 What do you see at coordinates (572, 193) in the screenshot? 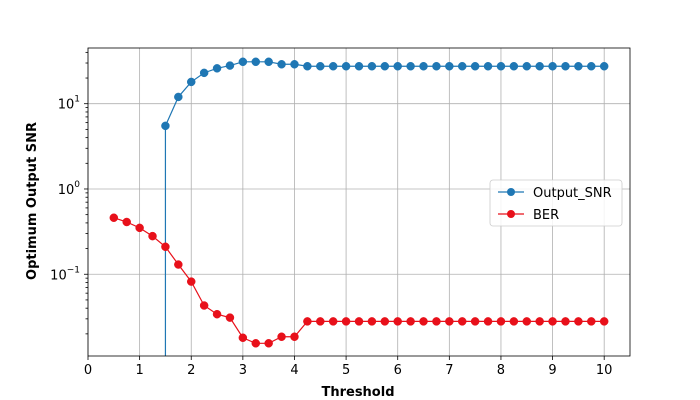
I see `legend-label: Output_SNR` at bounding box center [572, 193].